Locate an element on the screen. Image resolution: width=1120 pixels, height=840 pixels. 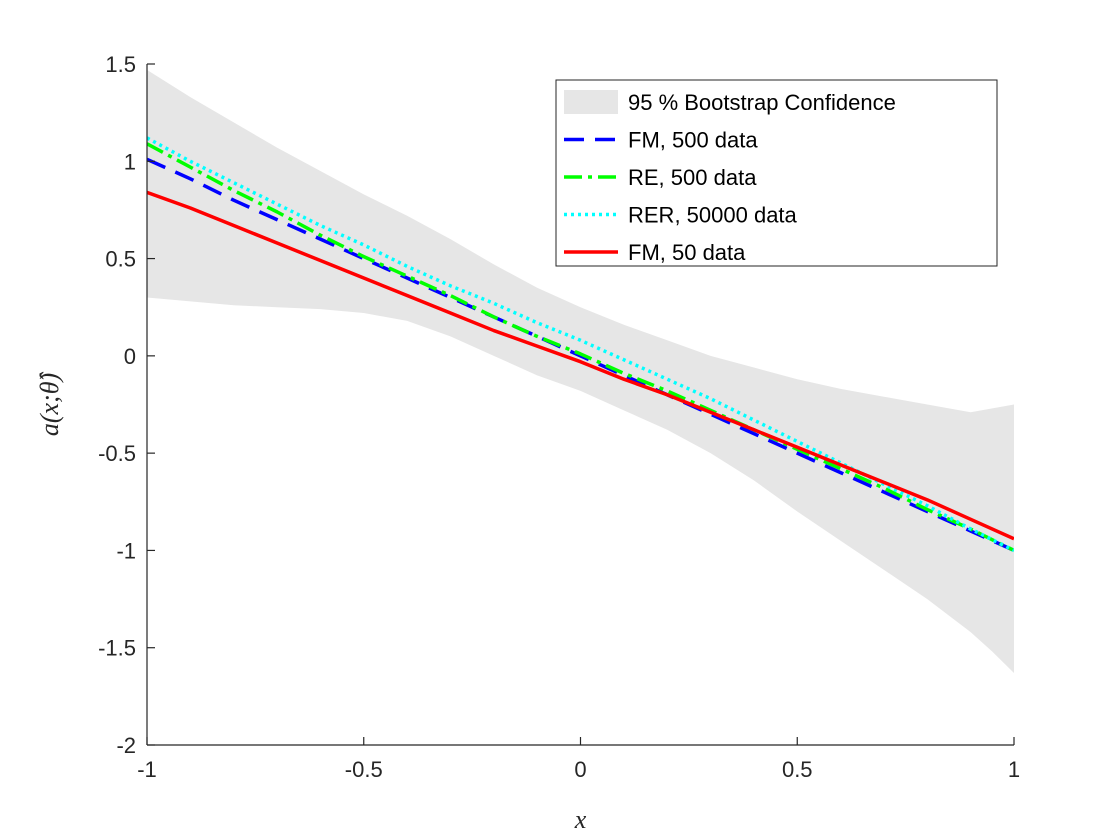
x-axis-label: x is located at coordinates (580, 819).